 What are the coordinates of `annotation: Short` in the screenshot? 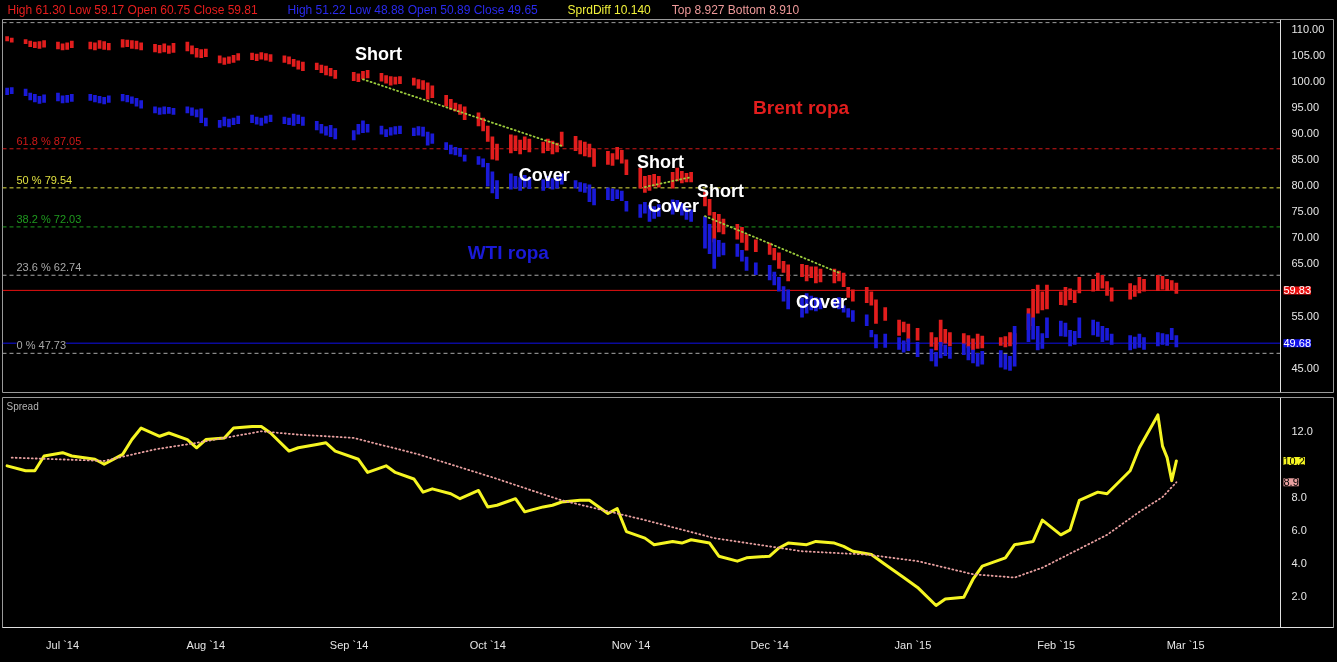 It's located at (720, 191).